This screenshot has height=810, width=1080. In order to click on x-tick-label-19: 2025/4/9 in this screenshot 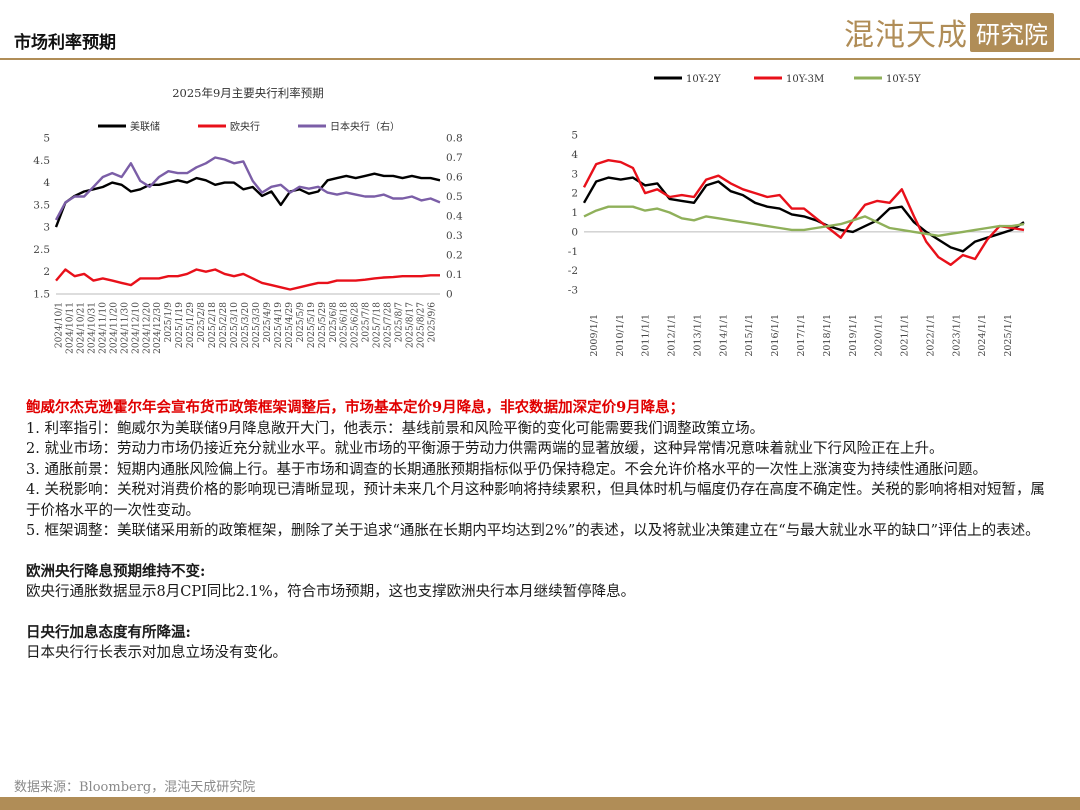, I will do `click(268, 322)`.